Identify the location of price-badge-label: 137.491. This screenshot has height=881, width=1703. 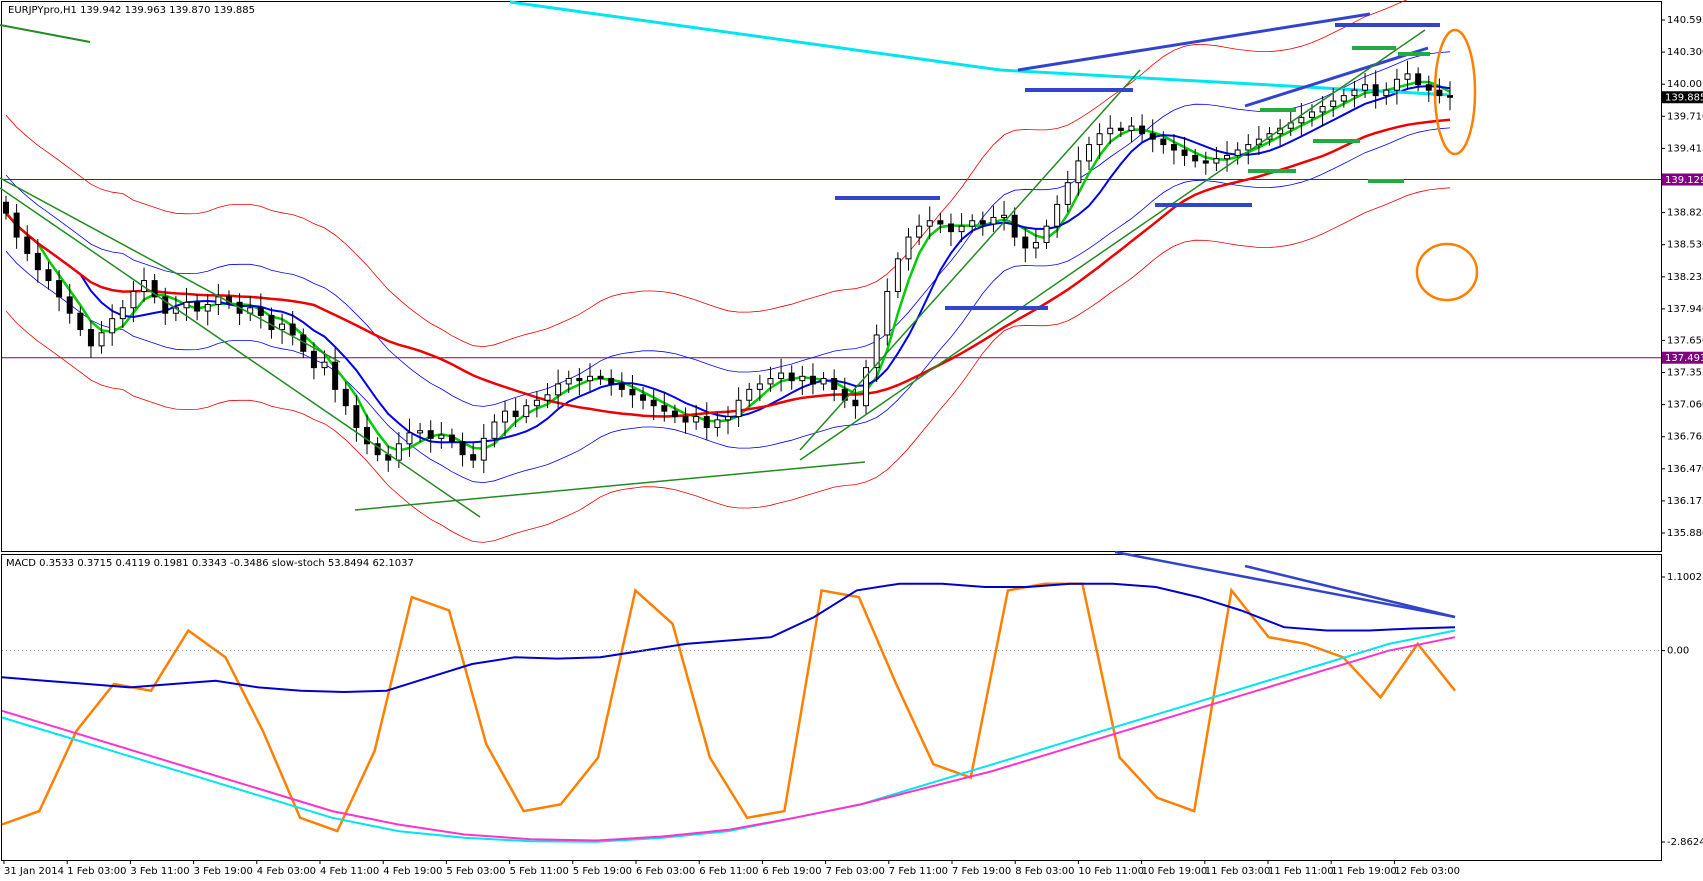
(1684, 358).